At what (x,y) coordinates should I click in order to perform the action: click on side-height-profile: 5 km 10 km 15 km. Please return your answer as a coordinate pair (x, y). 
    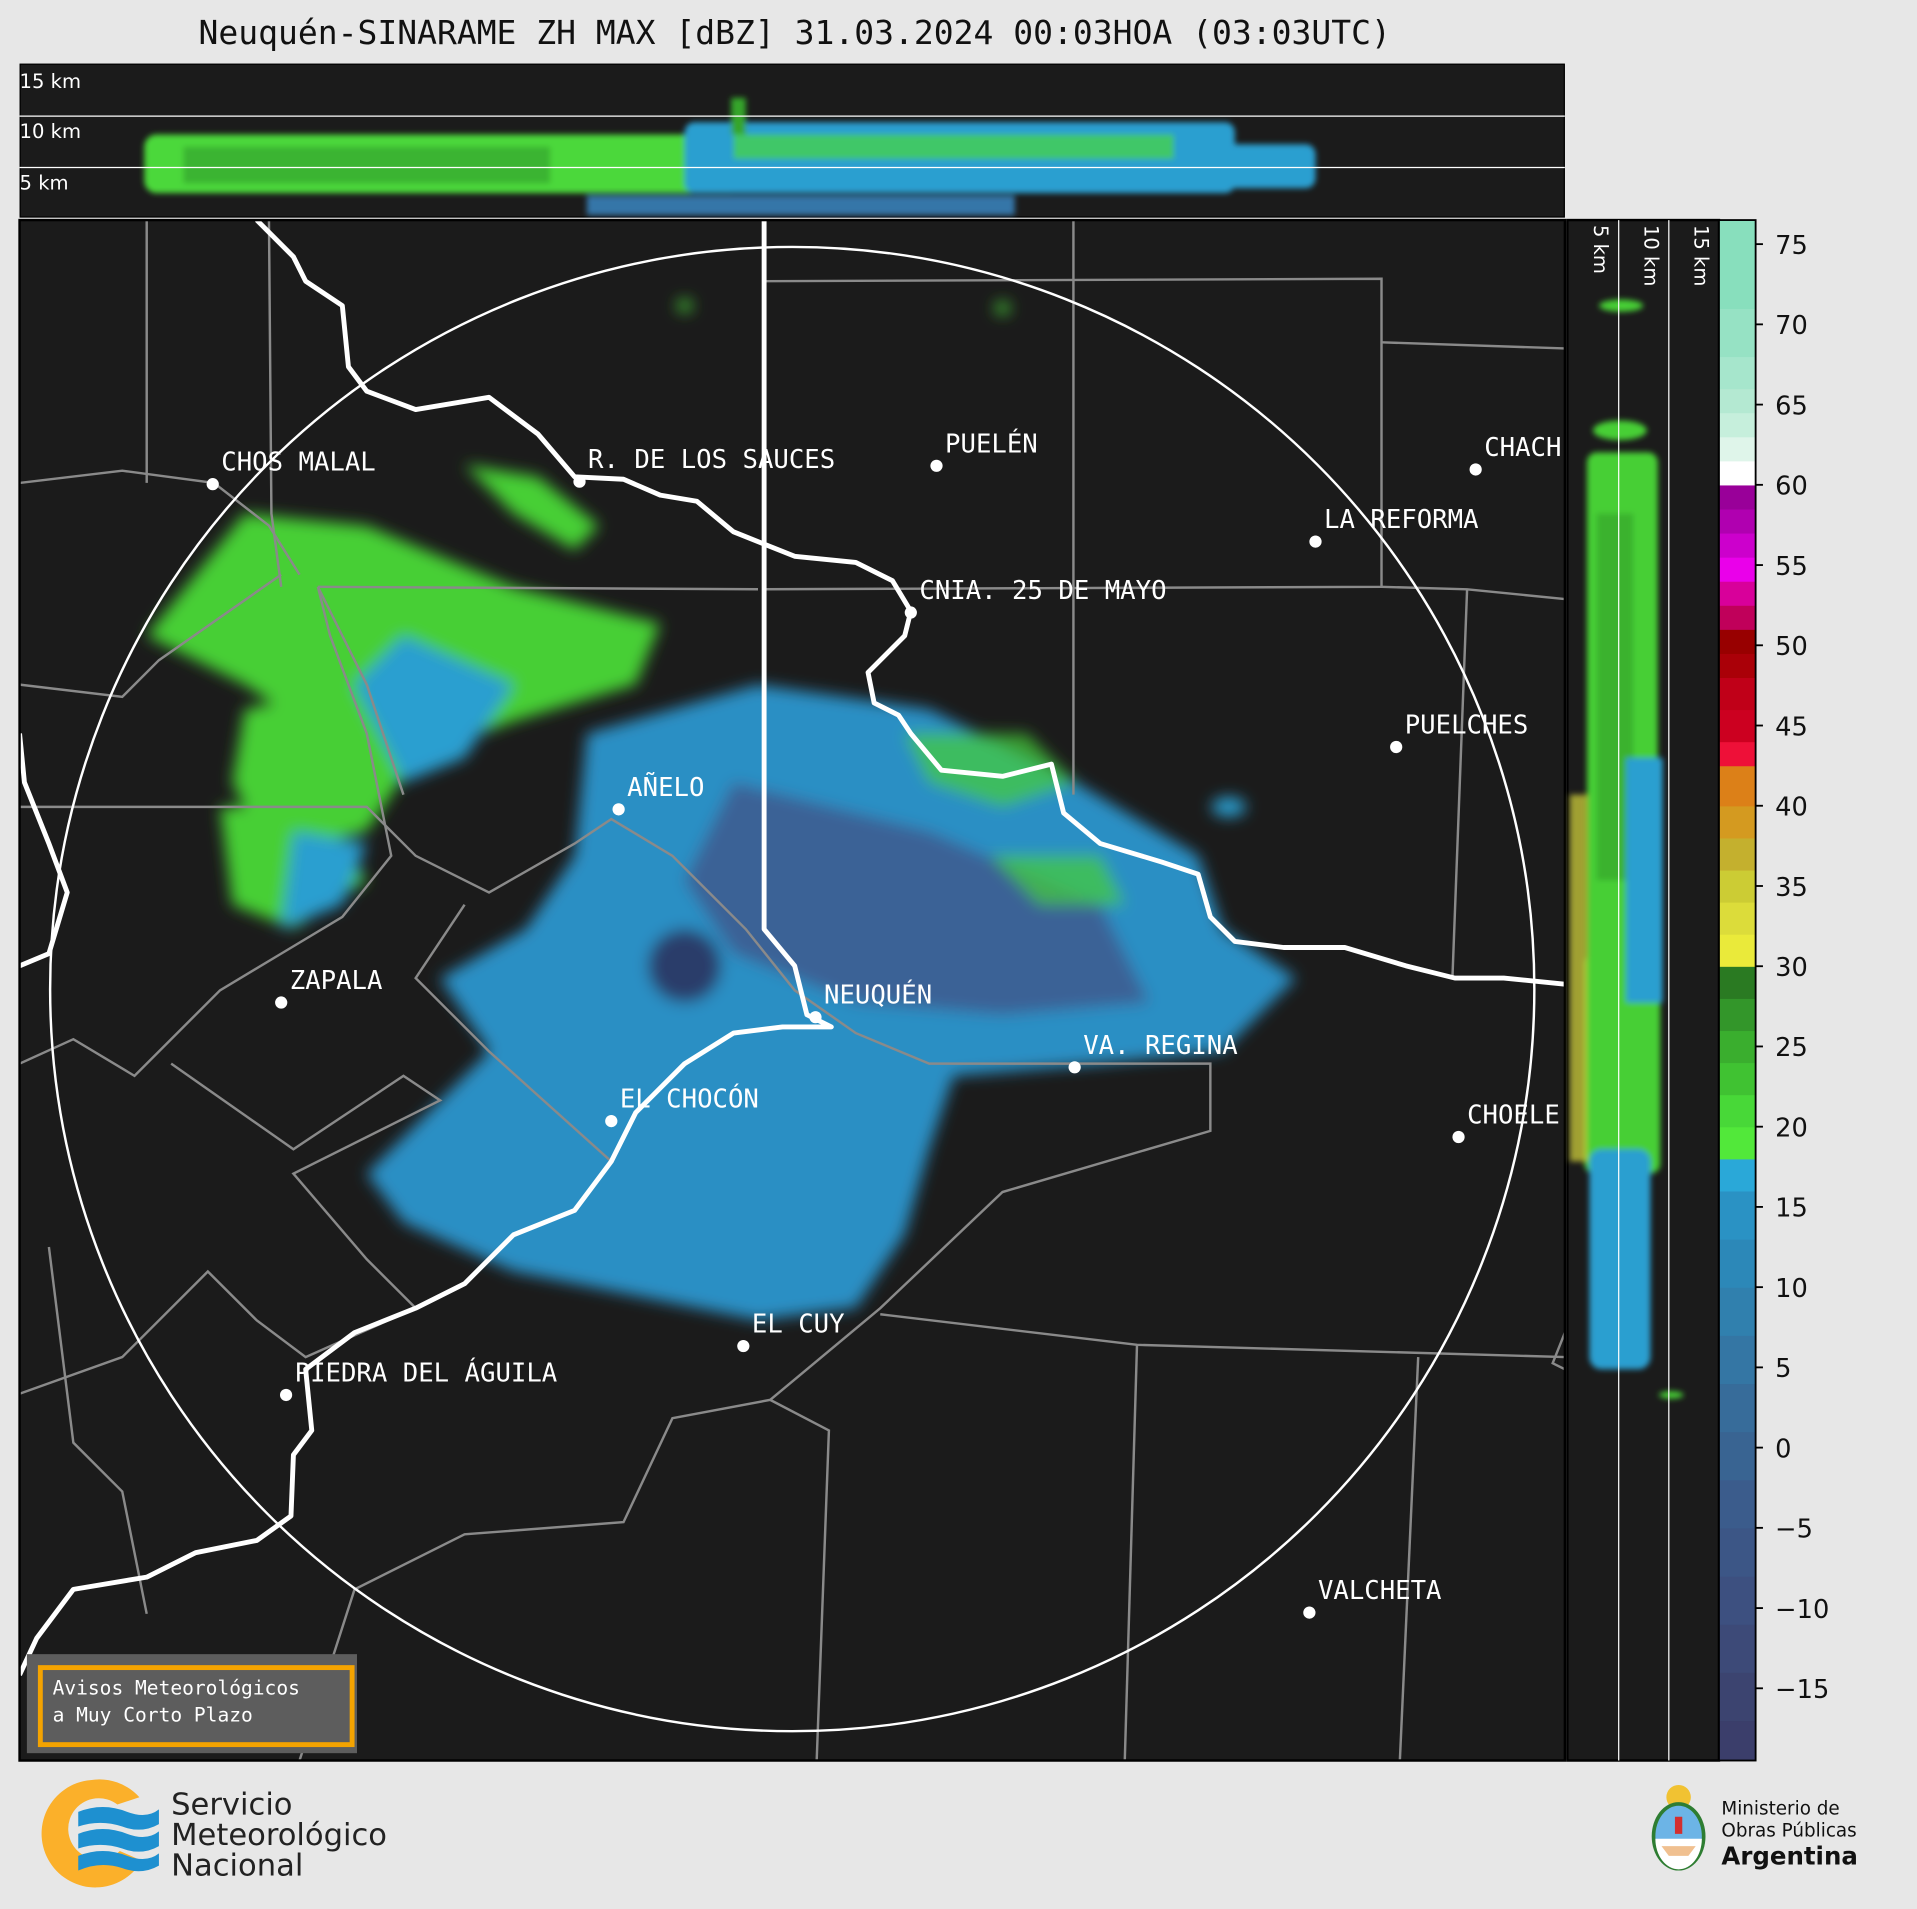
    Looking at the image, I should click on (1643, 990).